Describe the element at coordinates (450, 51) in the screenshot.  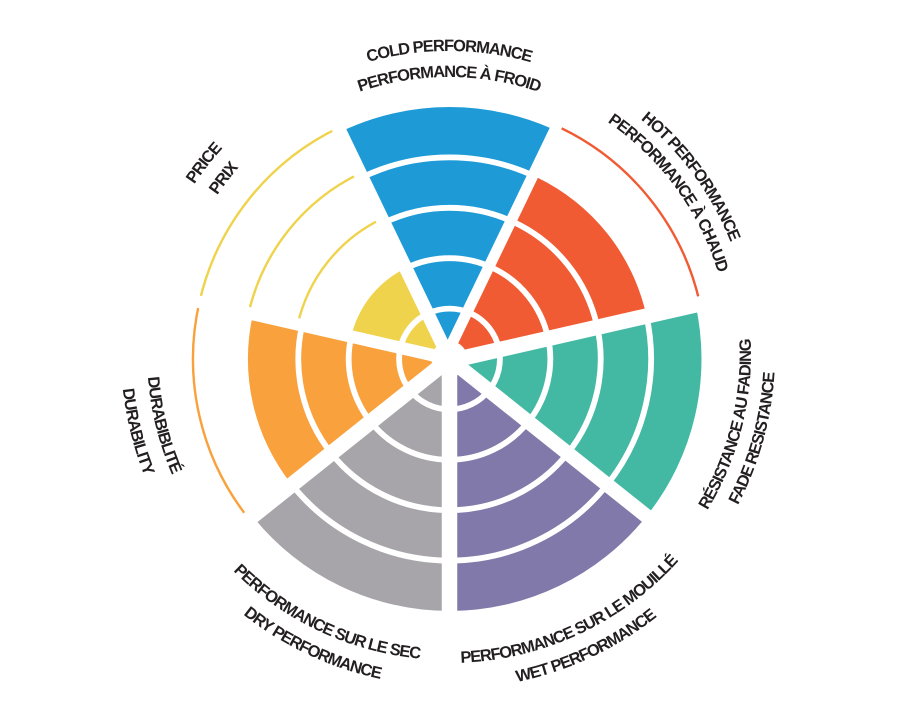
I see `svg-text: COLD PERFORMANCE` at that location.